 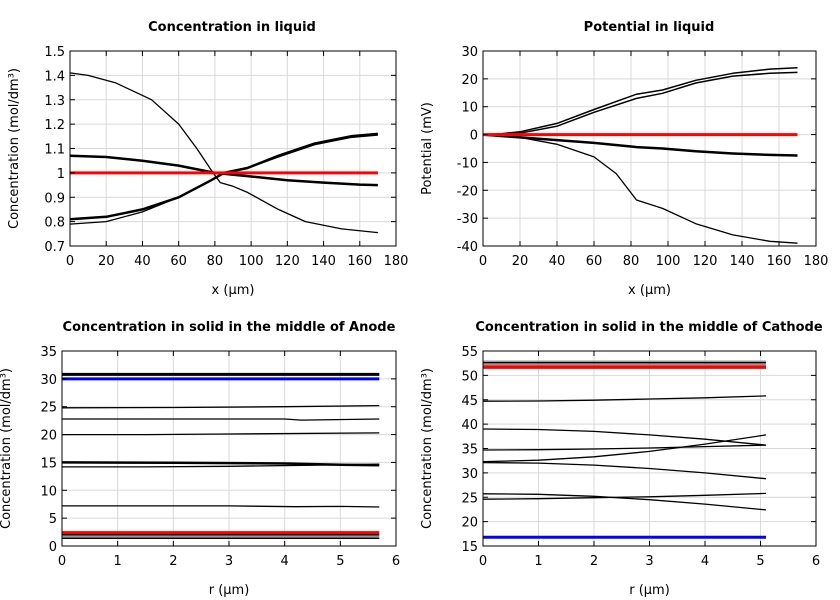 I want to click on x-tick-label: 3, so click(x=649, y=561).